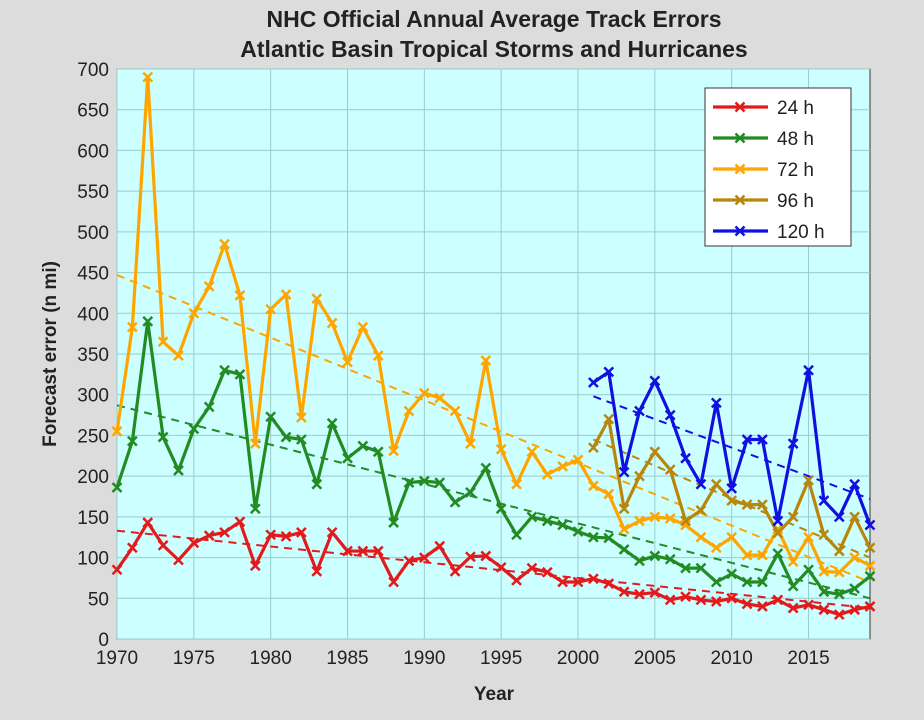 This screenshot has height=720, width=924. What do you see at coordinates (578, 658) in the screenshot?
I see `x-tick-label: 2000` at bounding box center [578, 658].